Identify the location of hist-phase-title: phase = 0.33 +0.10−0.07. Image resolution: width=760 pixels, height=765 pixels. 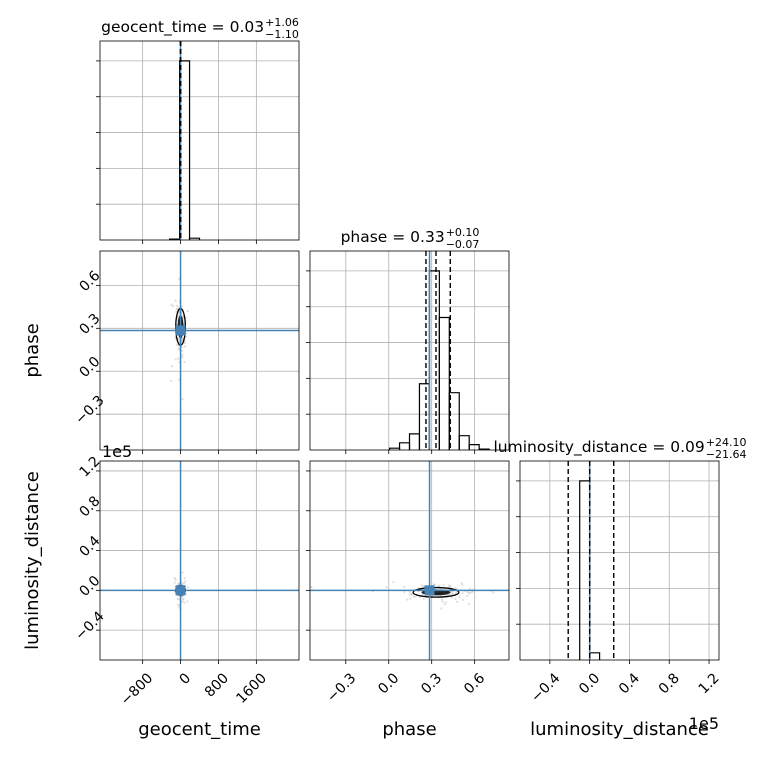
(410, 238).